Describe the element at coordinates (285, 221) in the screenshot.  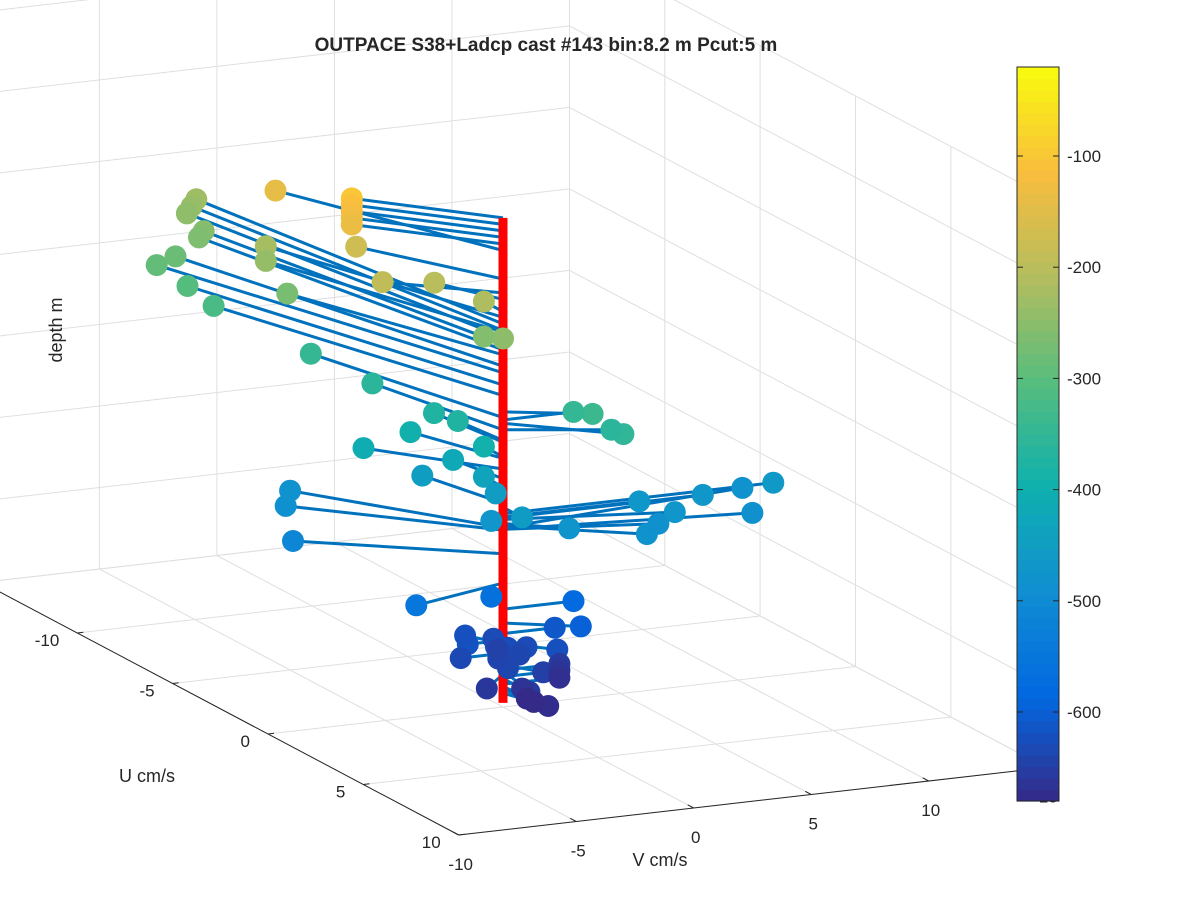
I see `back-wall-grid-line` at that location.